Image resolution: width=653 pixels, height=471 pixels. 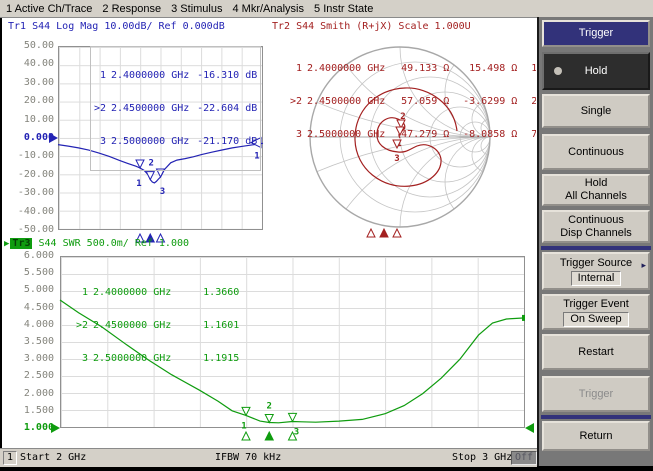 I want to click on softkey-label: Trigger Event, so click(x=596, y=303).